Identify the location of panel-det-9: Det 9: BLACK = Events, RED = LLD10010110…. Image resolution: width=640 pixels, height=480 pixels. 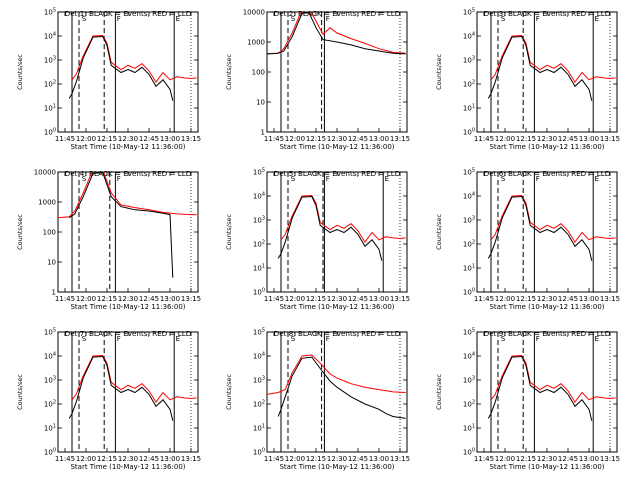
(527, 400).